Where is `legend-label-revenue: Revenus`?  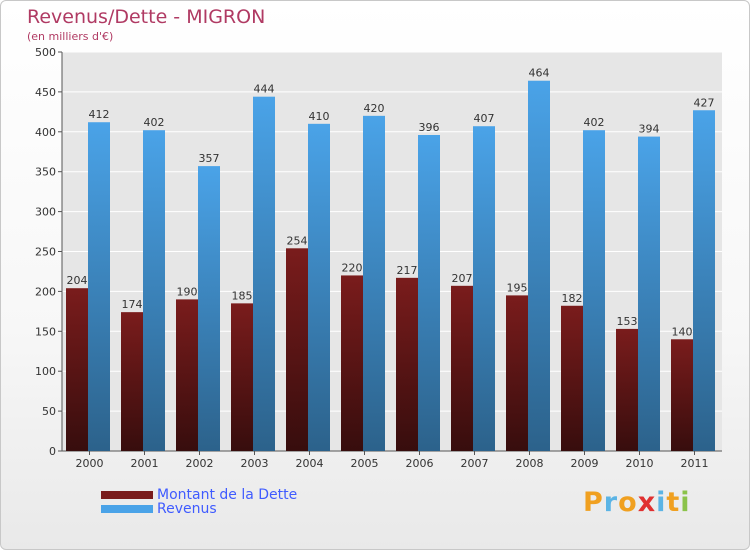
legend-label-revenue: Revenus is located at coordinates (187, 509).